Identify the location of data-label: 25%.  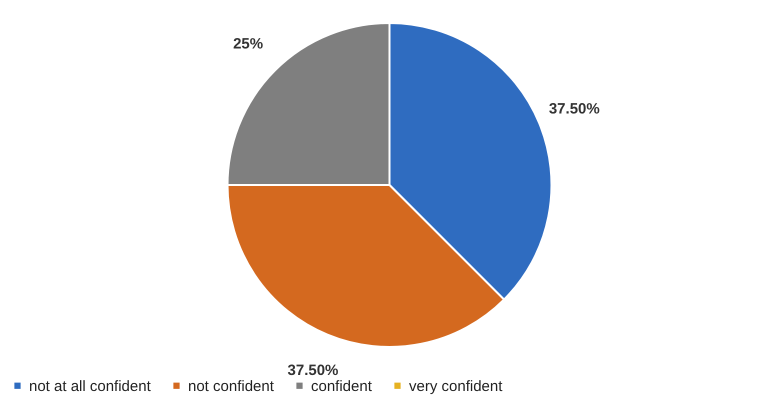
(248, 44).